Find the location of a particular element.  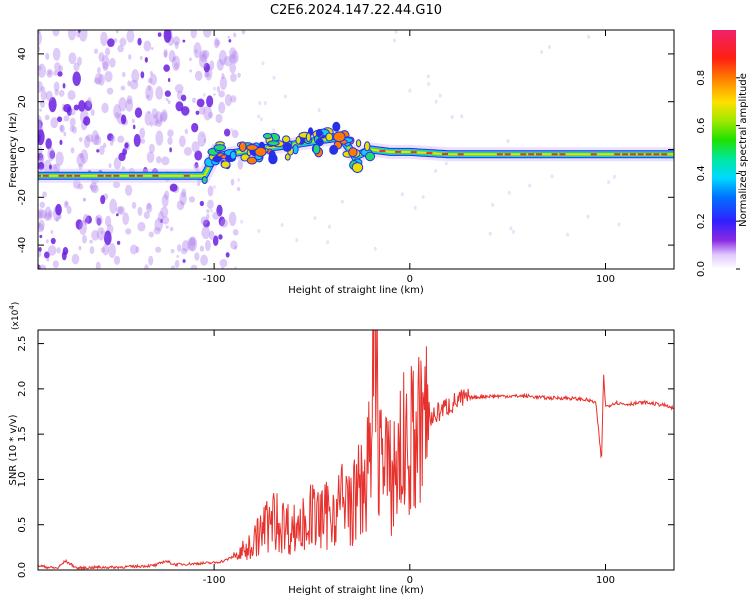

colorbar-tick-label: 0.8 is located at coordinates (701, 78).